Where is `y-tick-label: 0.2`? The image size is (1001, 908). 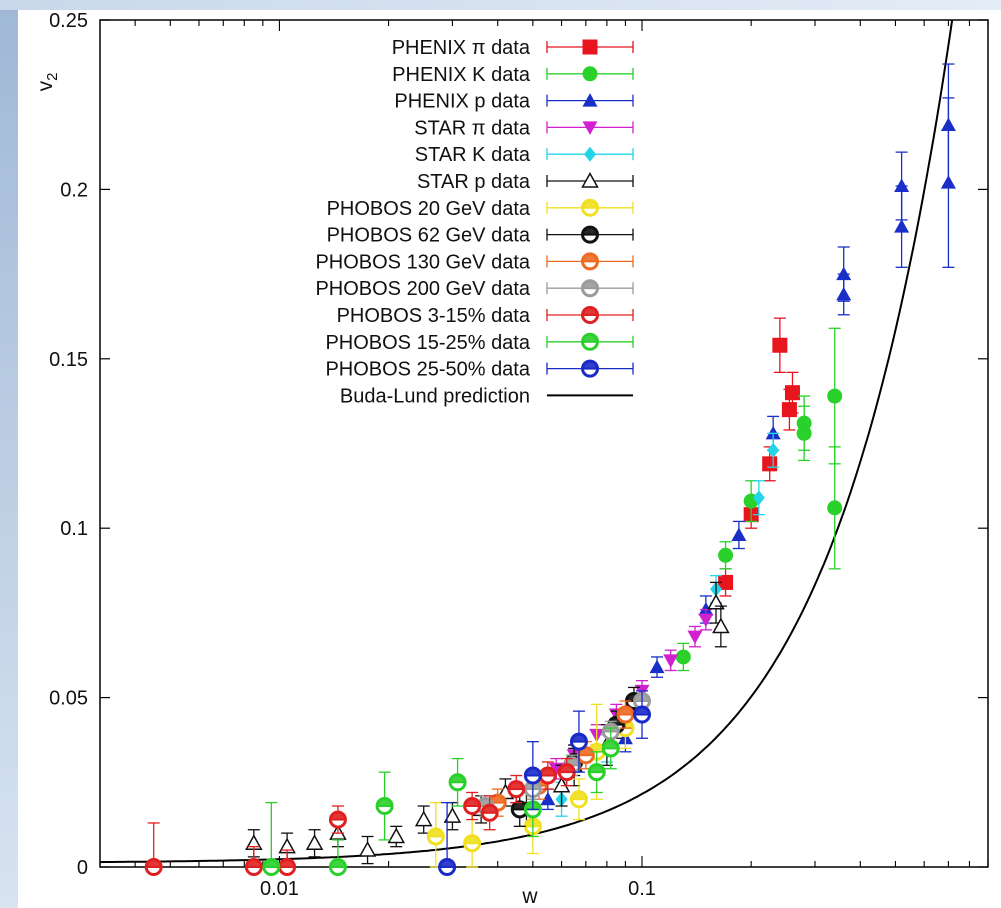
y-tick-label: 0.2 is located at coordinates (74, 190).